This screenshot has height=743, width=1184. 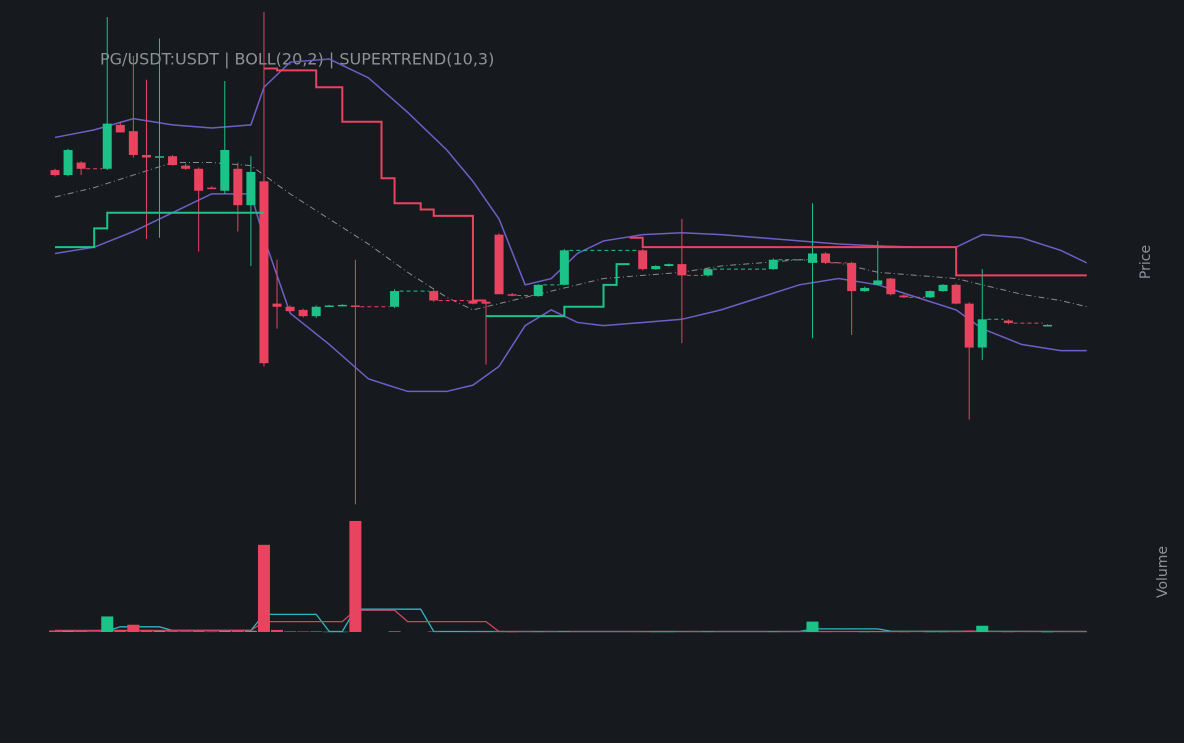 I want to click on y-axis-label: Price, so click(x=1146, y=262).